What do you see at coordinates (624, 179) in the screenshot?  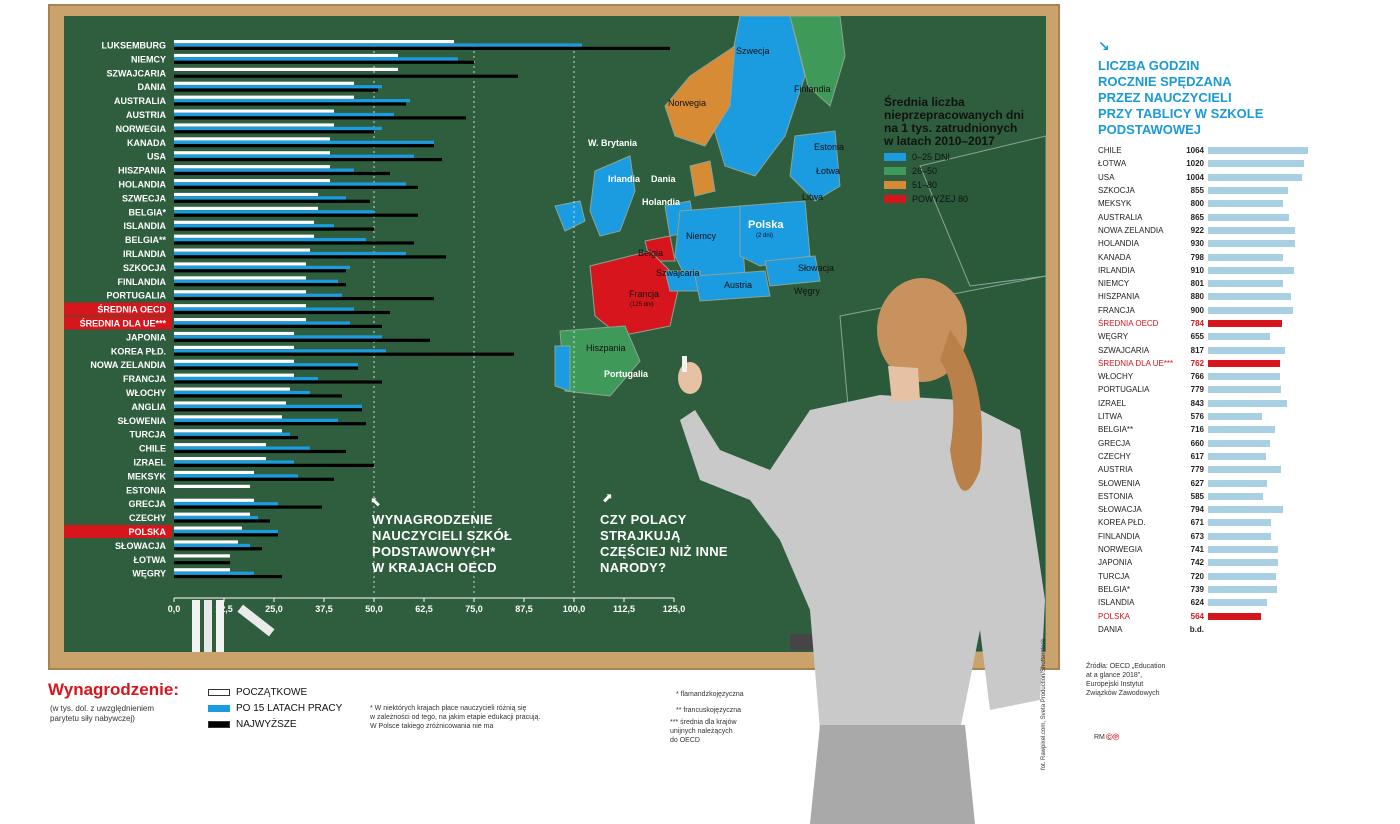 I see `map-label-ireland: Irlandia` at bounding box center [624, 179].